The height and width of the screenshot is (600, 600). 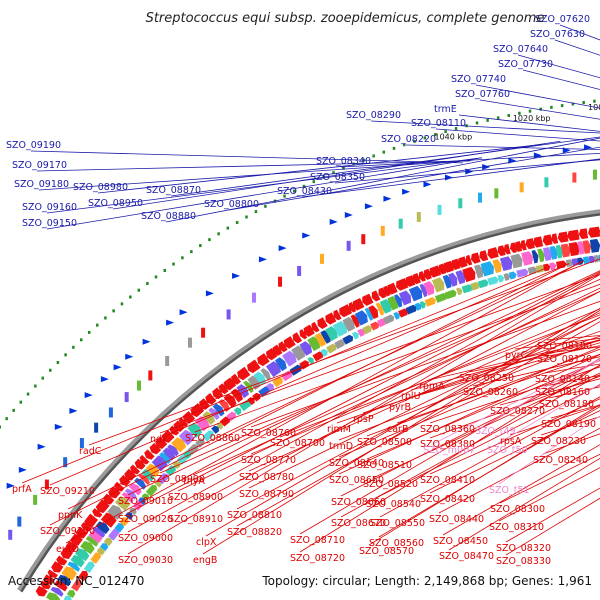 I want to click on forward-gene-label: SZO_07760, so click(x=482, y=94).